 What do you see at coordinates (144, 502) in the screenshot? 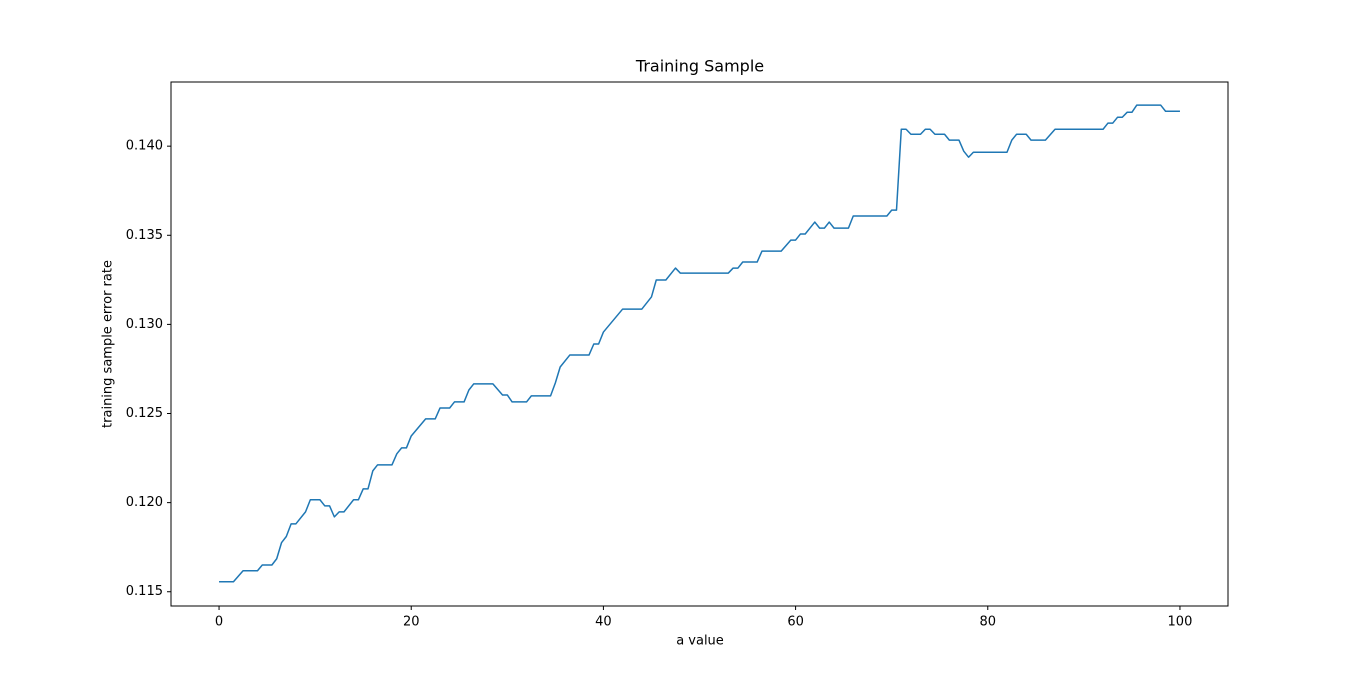
I see `y-tick-label: 0.120` at bounding box center [144, 502].